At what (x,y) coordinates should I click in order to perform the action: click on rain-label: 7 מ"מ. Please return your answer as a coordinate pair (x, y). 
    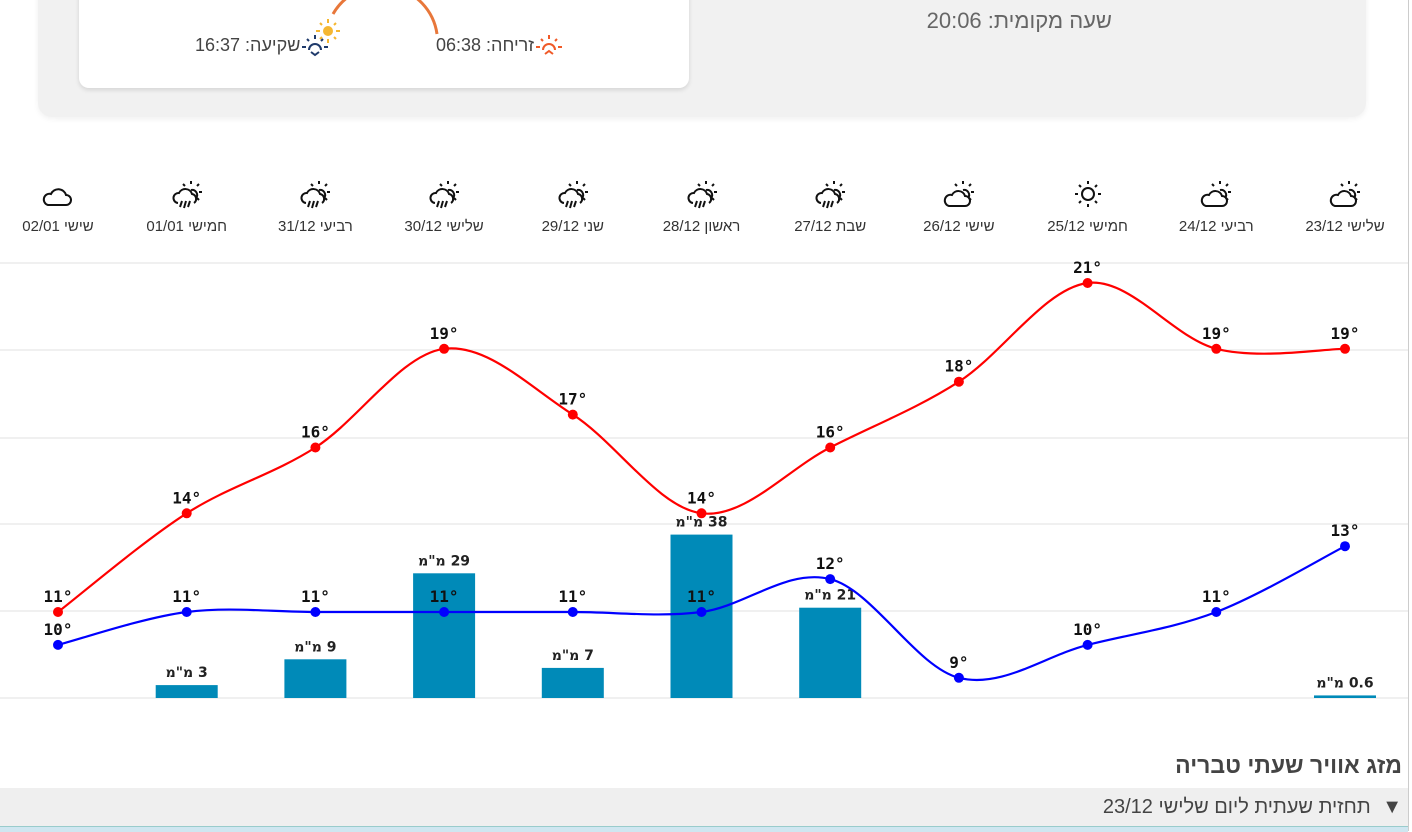
    Looking at the image, I should click on (573, 656).